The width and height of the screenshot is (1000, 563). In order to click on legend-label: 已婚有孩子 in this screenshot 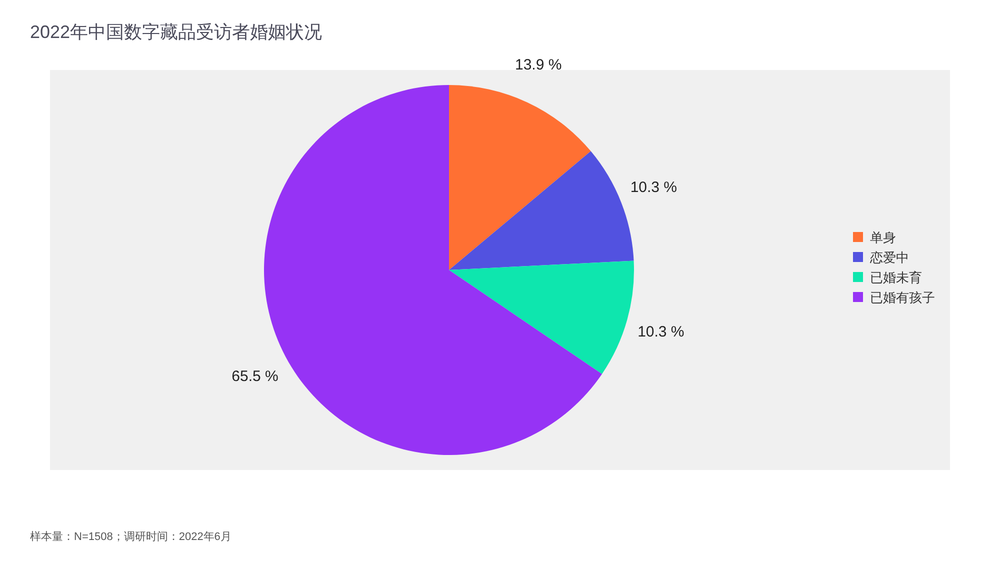, I will do `click(902, 297)`.